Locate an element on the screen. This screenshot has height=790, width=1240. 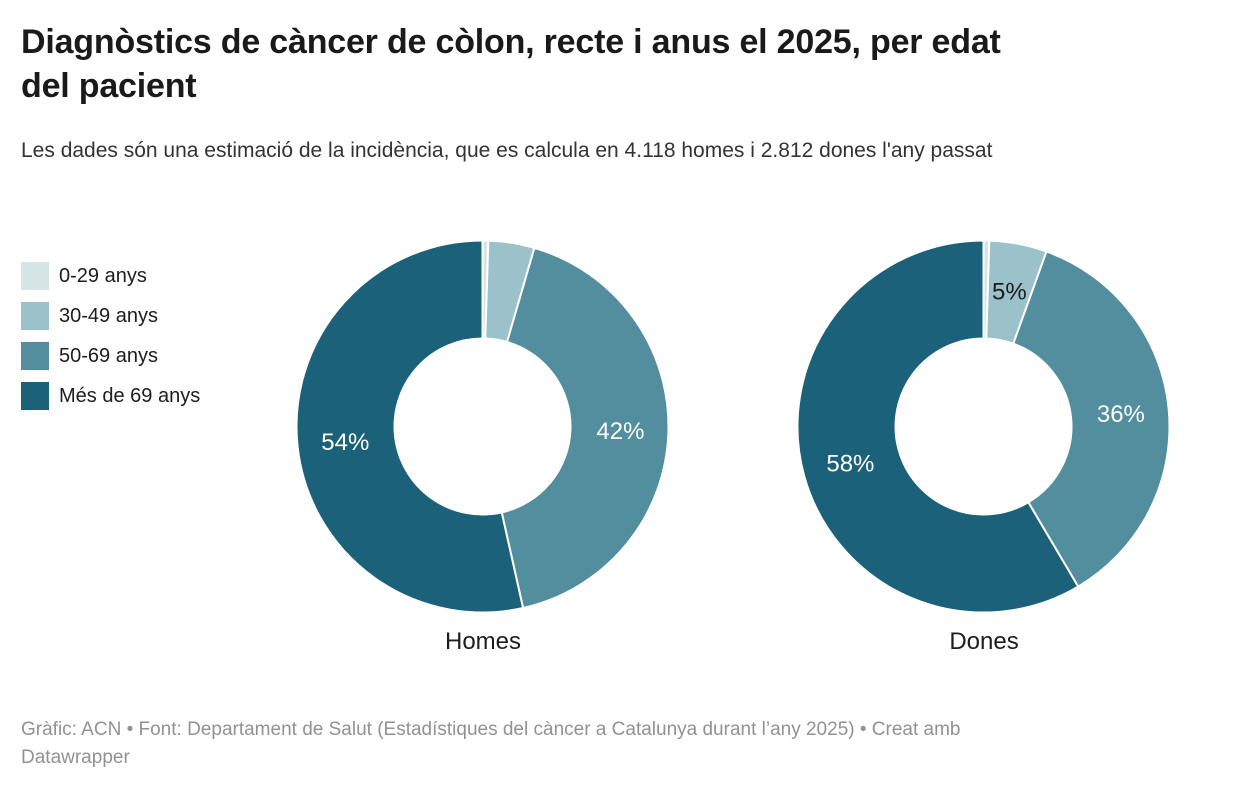
slice-label-dones-30-49-anys: 5% is located at coordinates (1009, 291).